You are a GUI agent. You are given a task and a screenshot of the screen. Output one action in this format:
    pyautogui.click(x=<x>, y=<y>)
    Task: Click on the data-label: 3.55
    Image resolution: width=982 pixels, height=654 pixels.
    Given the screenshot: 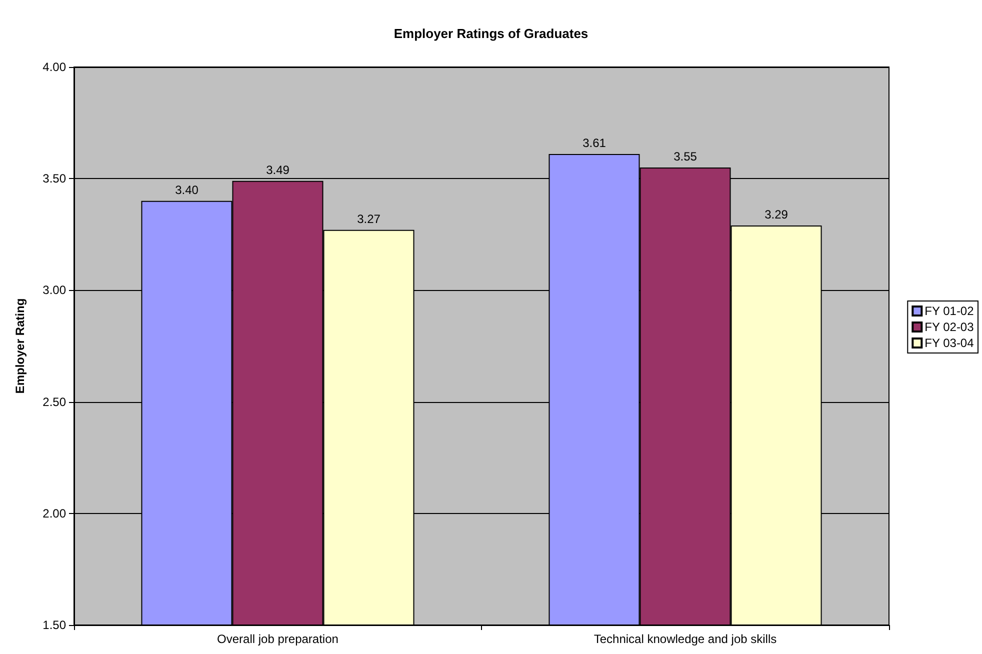 What is the action you would take?
    pyautogui.click(x=686, y=156)
    